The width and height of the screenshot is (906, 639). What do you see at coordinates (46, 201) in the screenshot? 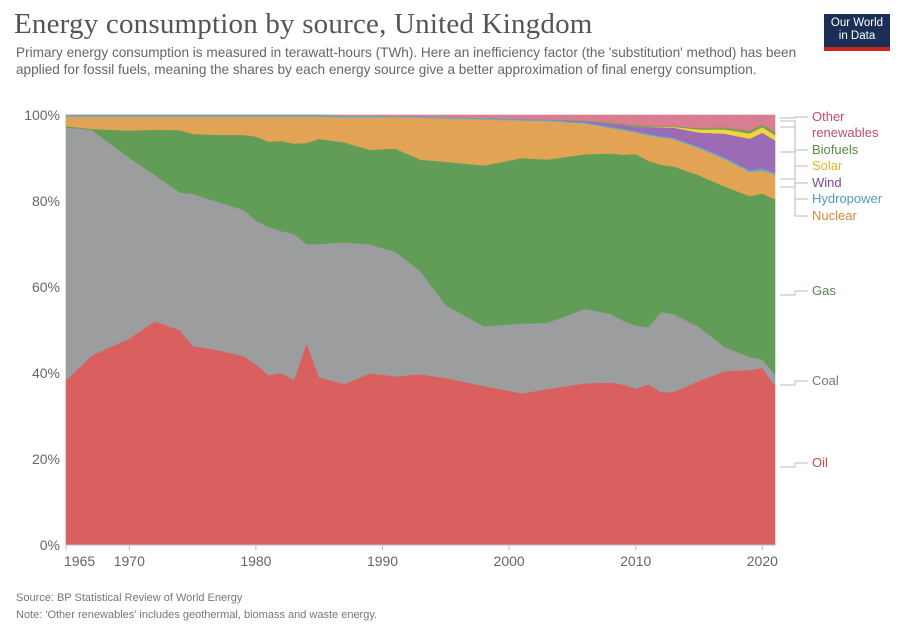
I see `y-tick-label: 80%` at bounding box center [46, 201].